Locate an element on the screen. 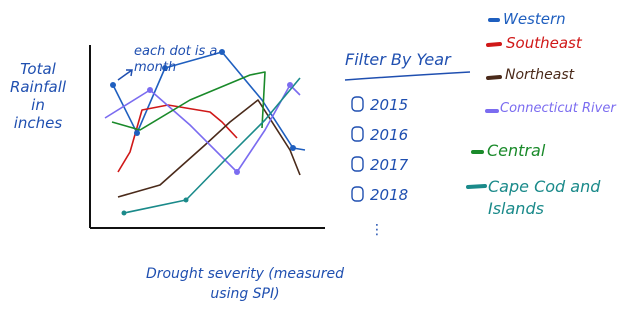 The width and height of the screenshot is (641, 328). northeast-line is located at coordinates (209, 148).